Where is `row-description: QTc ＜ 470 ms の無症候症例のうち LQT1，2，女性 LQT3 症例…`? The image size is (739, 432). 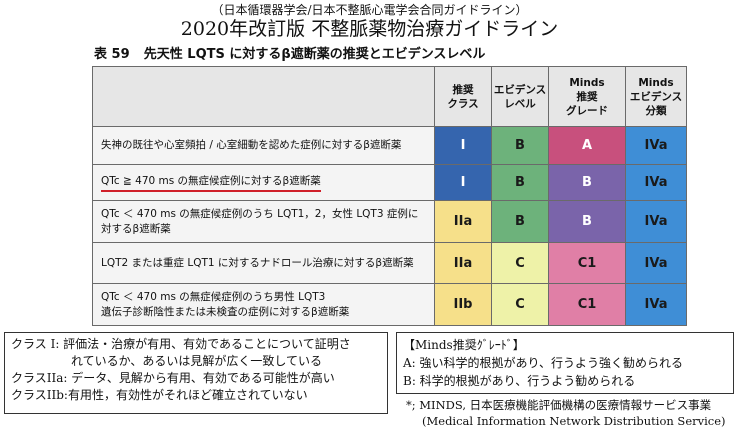 row-description: QTc ＜ 470 ms の無症候症例のうち LQT1，2，女性 LQT3 症例… is located at coordinates (263, 221).